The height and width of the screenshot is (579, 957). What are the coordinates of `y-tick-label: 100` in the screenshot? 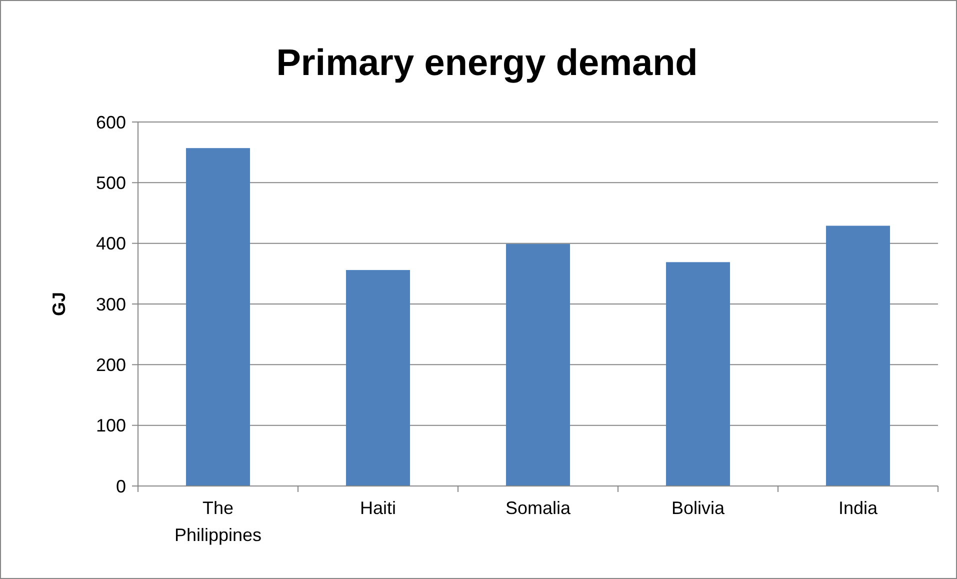 It's located at (111, 426).